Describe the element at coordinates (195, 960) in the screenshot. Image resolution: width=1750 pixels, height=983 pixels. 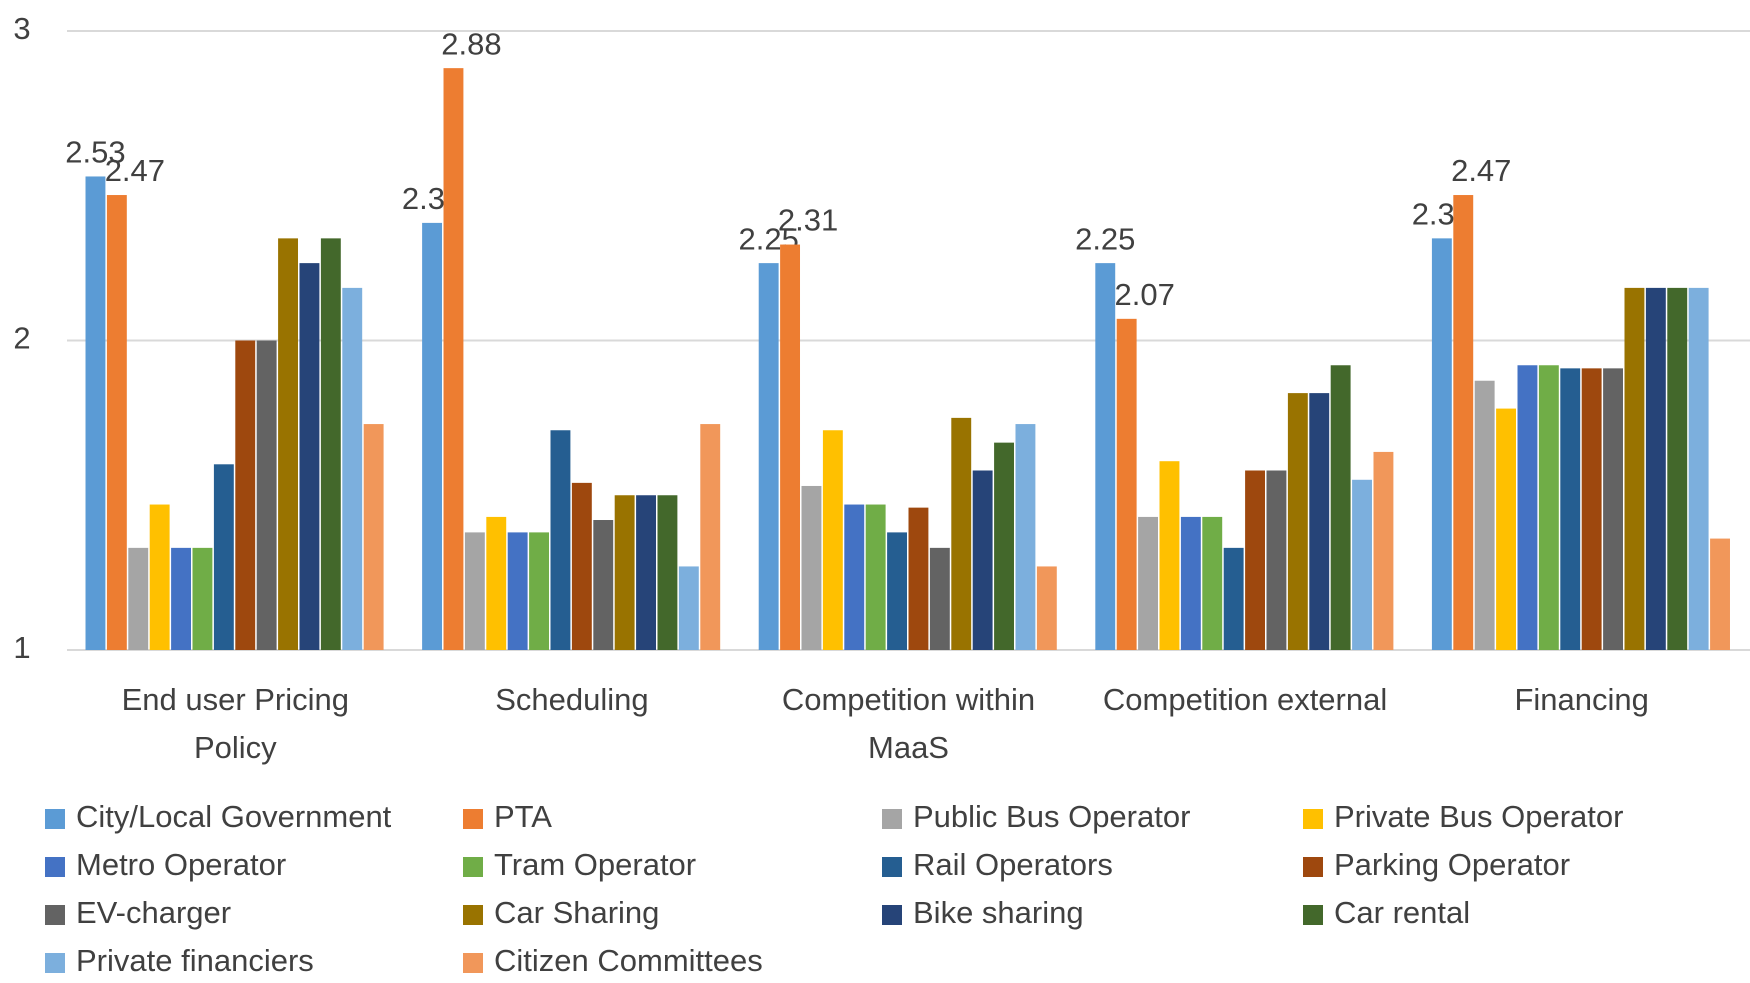
I see `legend-label: Private financiers` at that location.